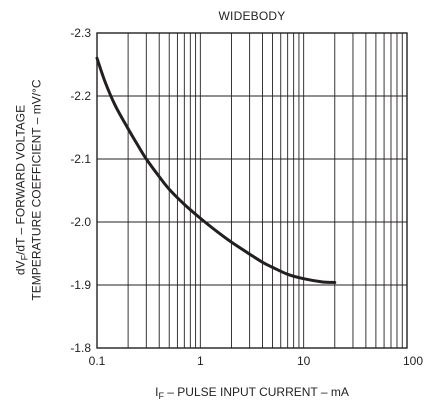  What do you see at coordinates (256, 392) in the screenshot?
I see `x-axis-label-rest: – PULSE INPUT CURRENT – mA` at bounding box center [256, 392].